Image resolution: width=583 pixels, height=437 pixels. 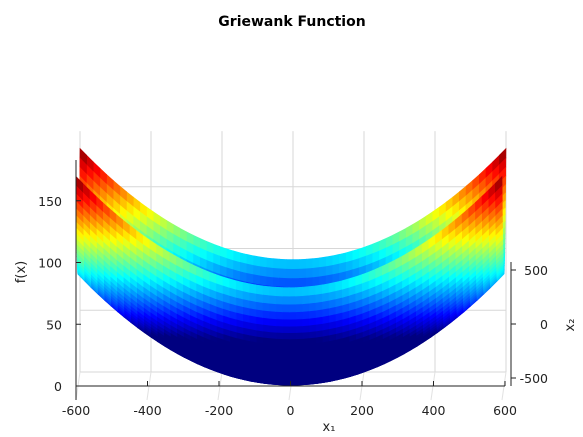 What do you see at coordinates (54, 324) in the screenshot?
I see `z-tick-label: 50` at bounding box center [54, 324].